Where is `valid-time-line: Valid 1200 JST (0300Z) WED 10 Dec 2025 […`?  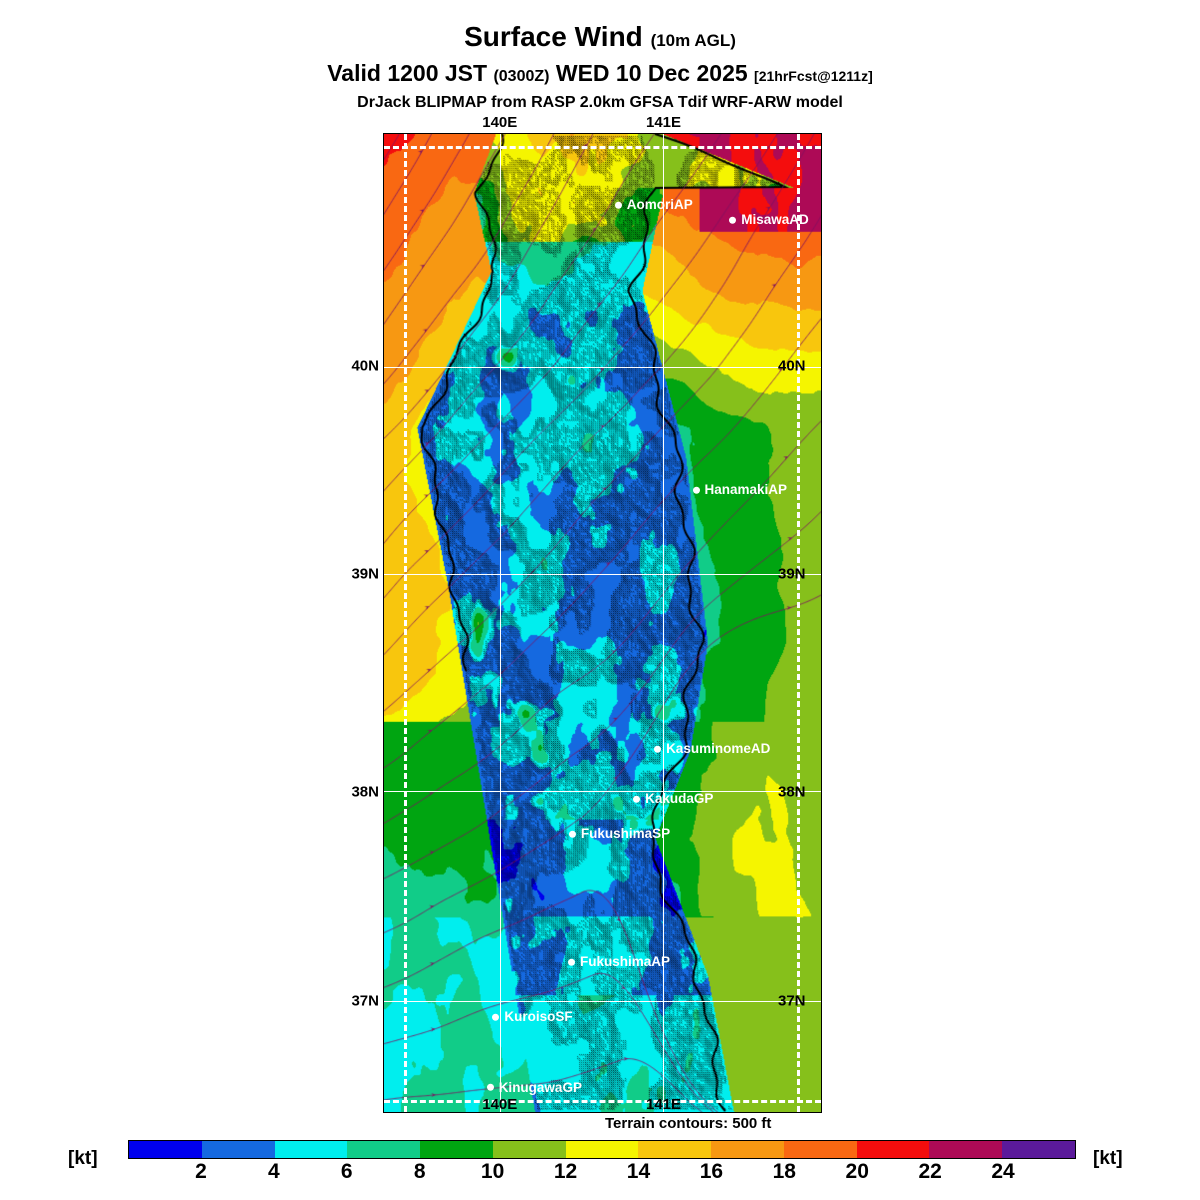
valid-time-line: Valid 1200 JST (0300Z) WED 10 Dec 2025 [… is located at coordinates (600, 75).